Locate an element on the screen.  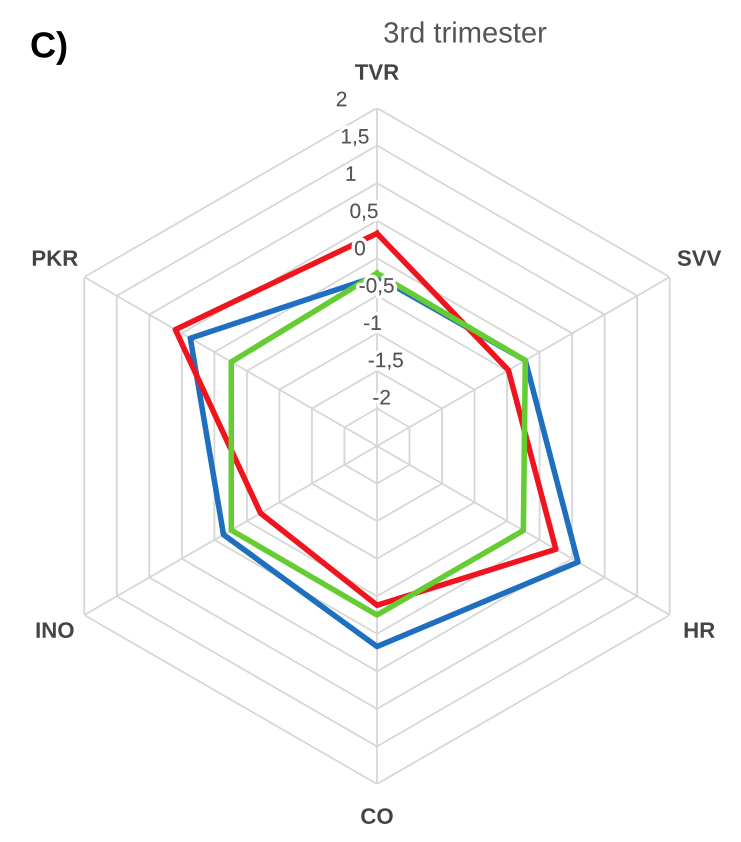
spoke-label: CO is located at coordinates (377, 816).